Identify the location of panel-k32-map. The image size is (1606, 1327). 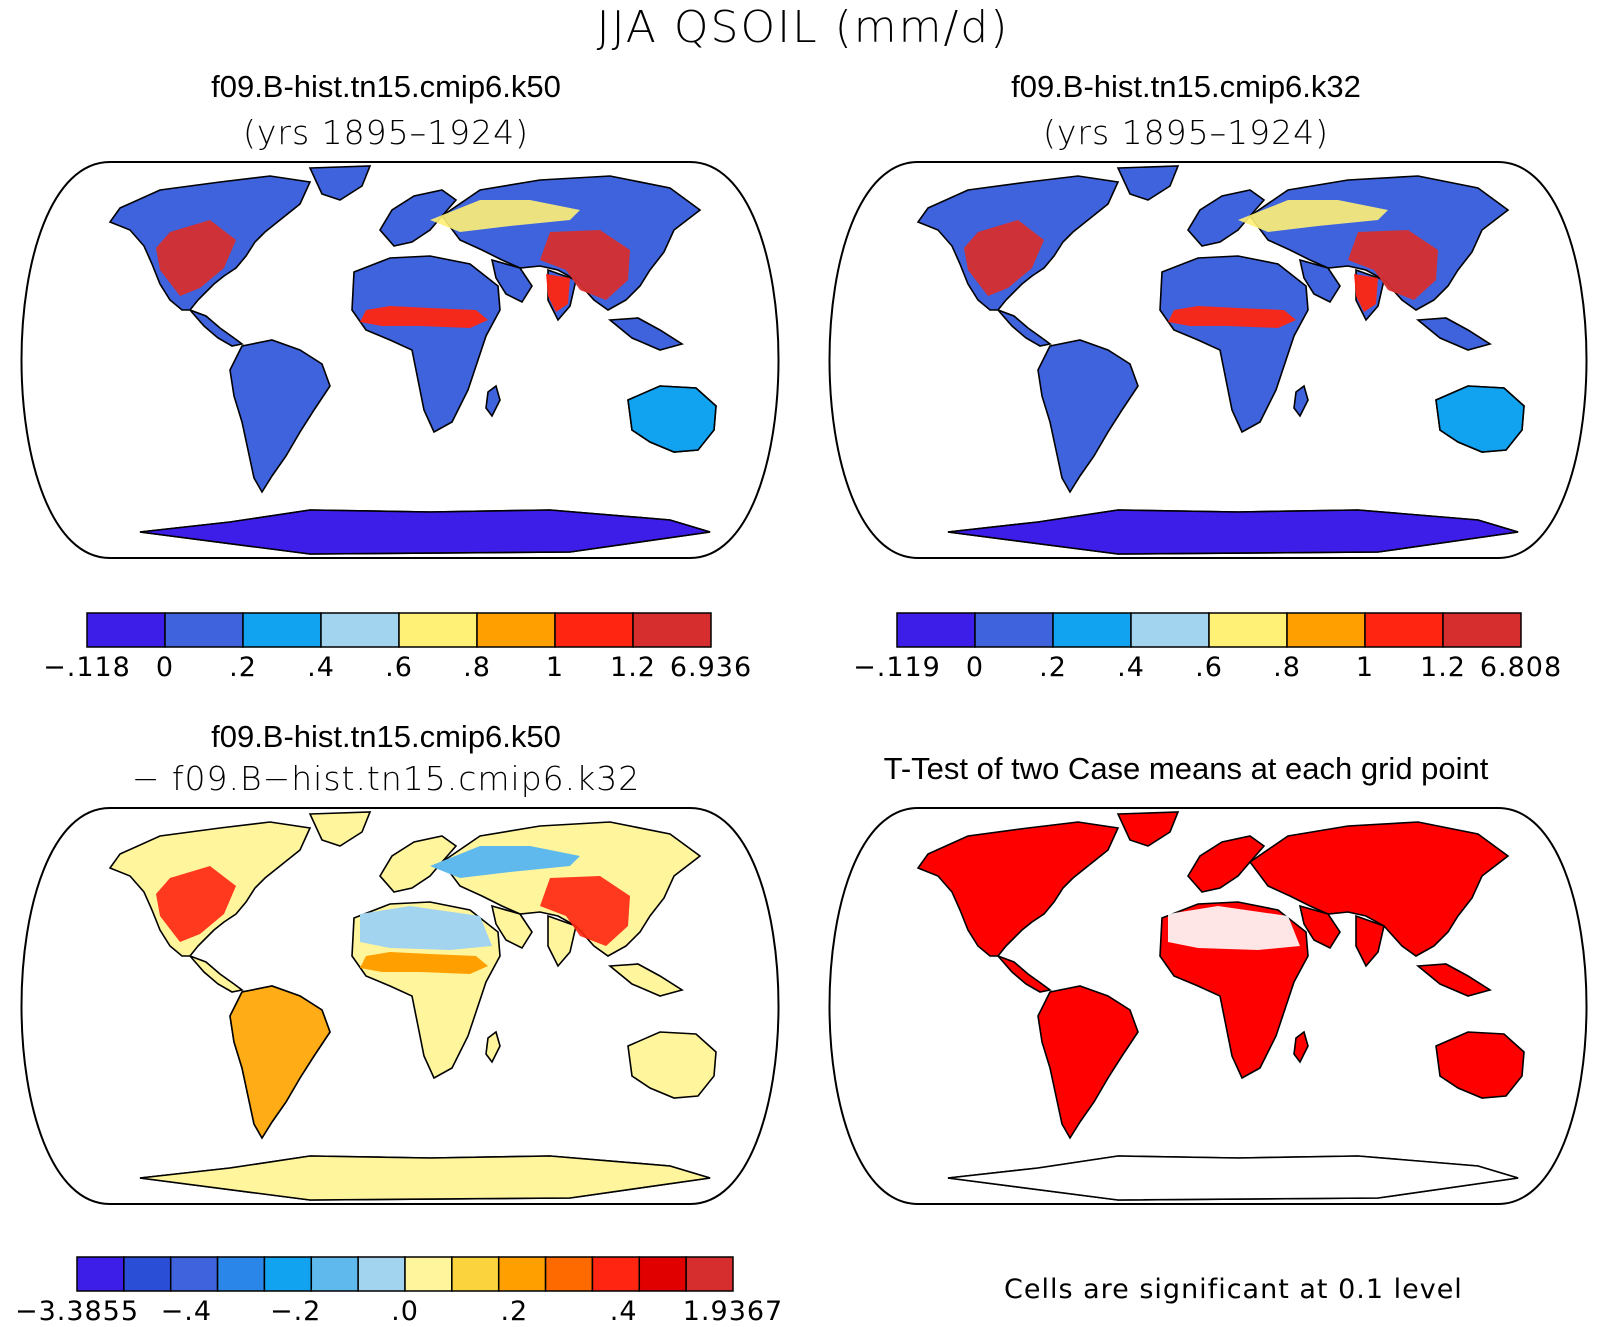
(1208, 360).